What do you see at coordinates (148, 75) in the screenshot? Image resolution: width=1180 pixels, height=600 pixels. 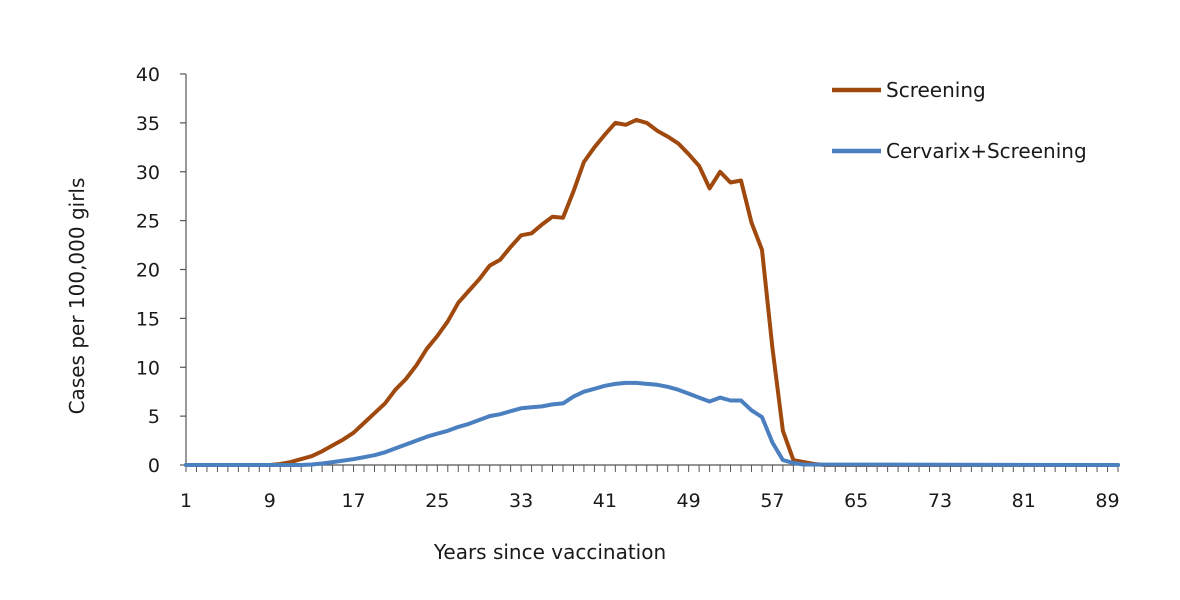 I see `y-tick-label: 40` at bounding box center [148, 75].